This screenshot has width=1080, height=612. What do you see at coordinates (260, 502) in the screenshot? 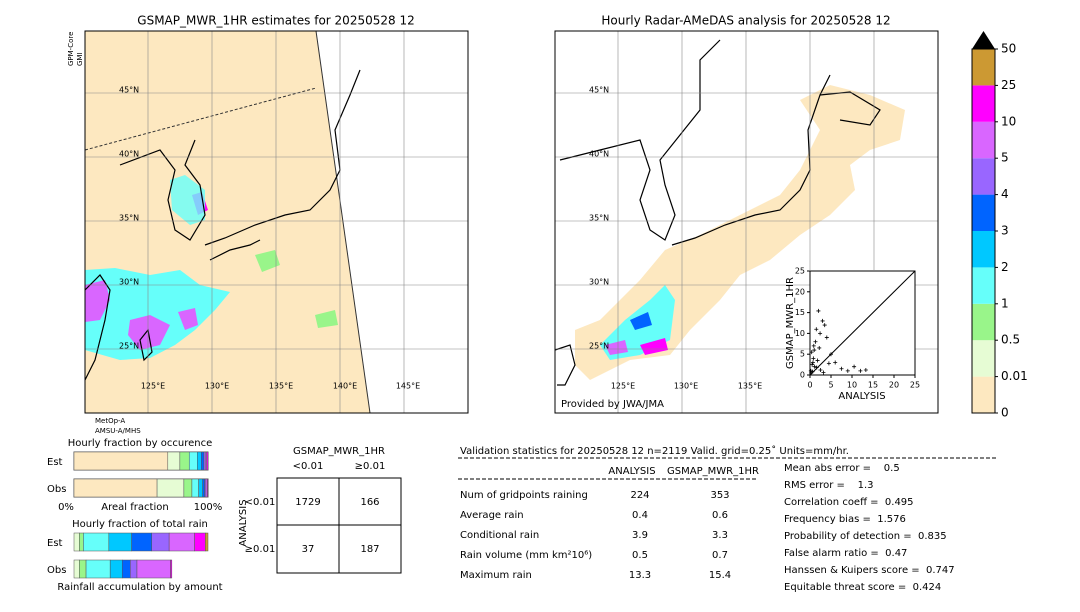
I see `row-label: <0.01` at bounding box center [260, 502].